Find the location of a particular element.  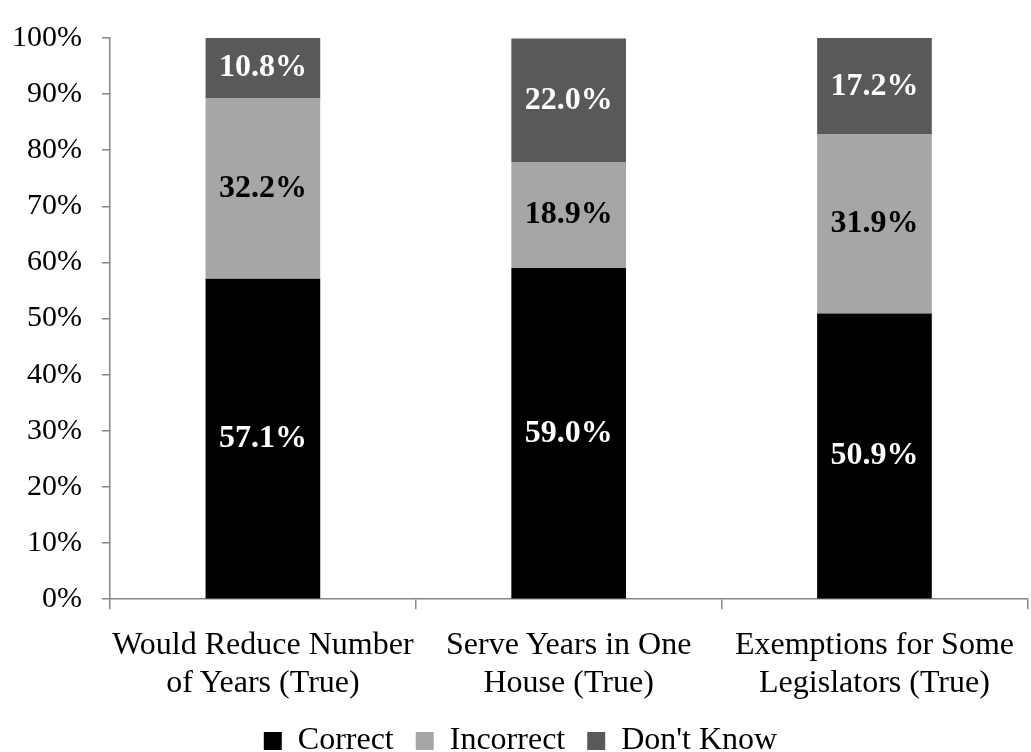

y-tick-label: 100% is located at coordinates (47, 35).